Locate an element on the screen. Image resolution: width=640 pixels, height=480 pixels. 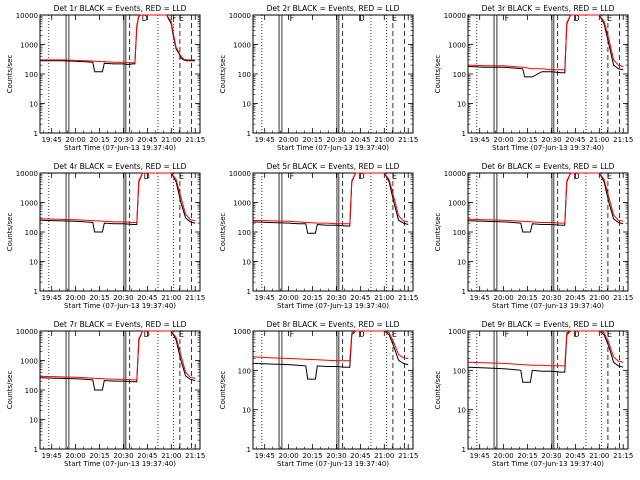
panel-title: Det 7r BLACK = Events, RED = LLD is located at coordinates (120, 324).